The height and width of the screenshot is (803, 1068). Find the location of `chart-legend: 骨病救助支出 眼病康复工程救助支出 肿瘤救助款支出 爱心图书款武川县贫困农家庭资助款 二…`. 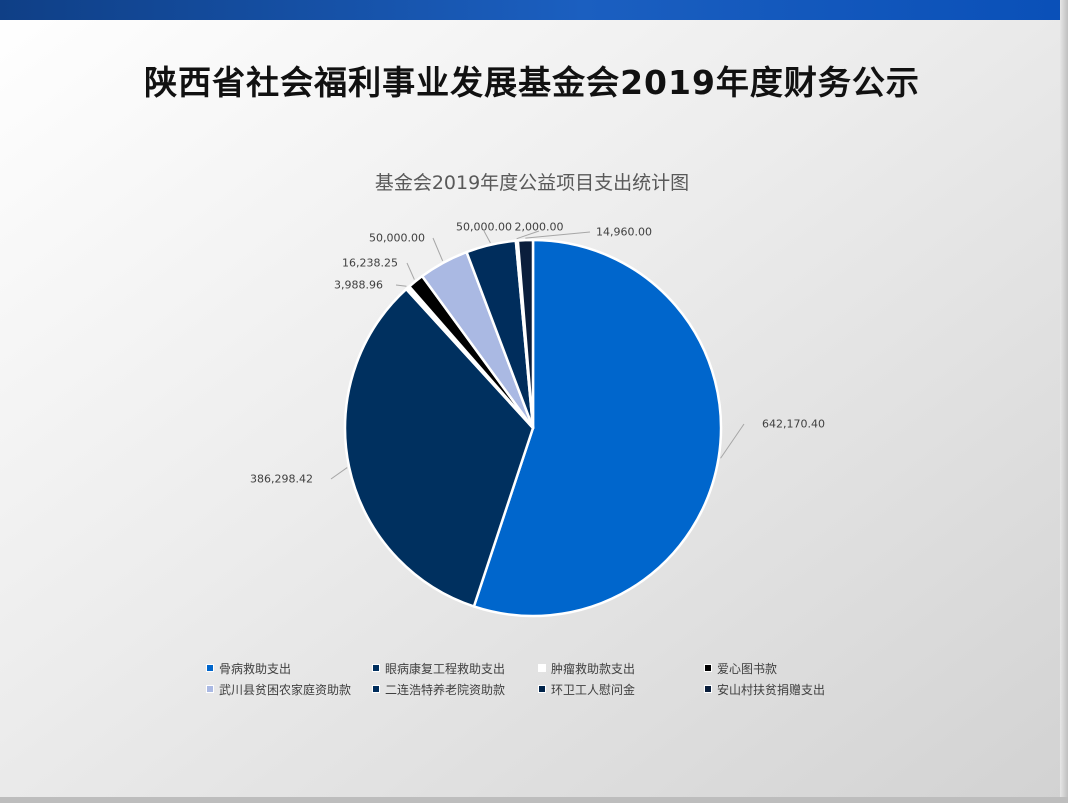

chart-legend: 骨病救助支出 眼病康复工程救助支出 肿瘤救助款支出 爱心图书款武川县贫困农家庭资助款 二… is located at coordinates (536, 678).